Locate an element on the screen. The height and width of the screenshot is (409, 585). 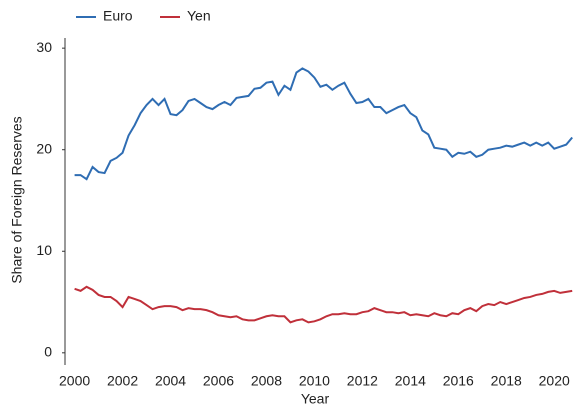
y-axis-title: Share of Foreign Reserves is located at coordinates (17, 199).